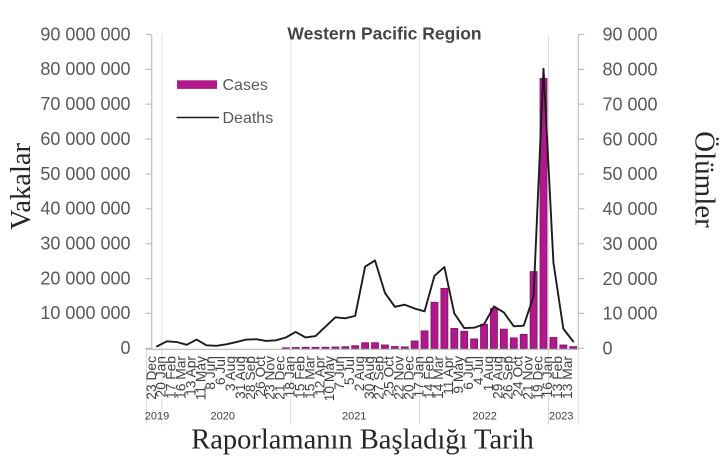 Image resolution: width=723 pixels, height=464 pixels. I want to click on svg-text: Deaths, so click(248, 118).